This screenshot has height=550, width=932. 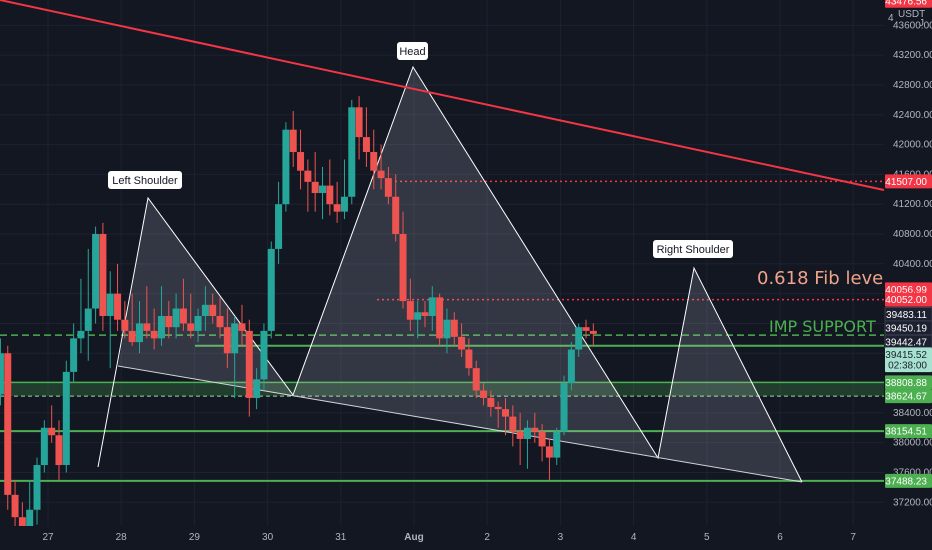 What do you see at coordinates (906, 343) in the screenshot?
I see `price-tag-text: 39442.47` at bounding box center [906, 343].